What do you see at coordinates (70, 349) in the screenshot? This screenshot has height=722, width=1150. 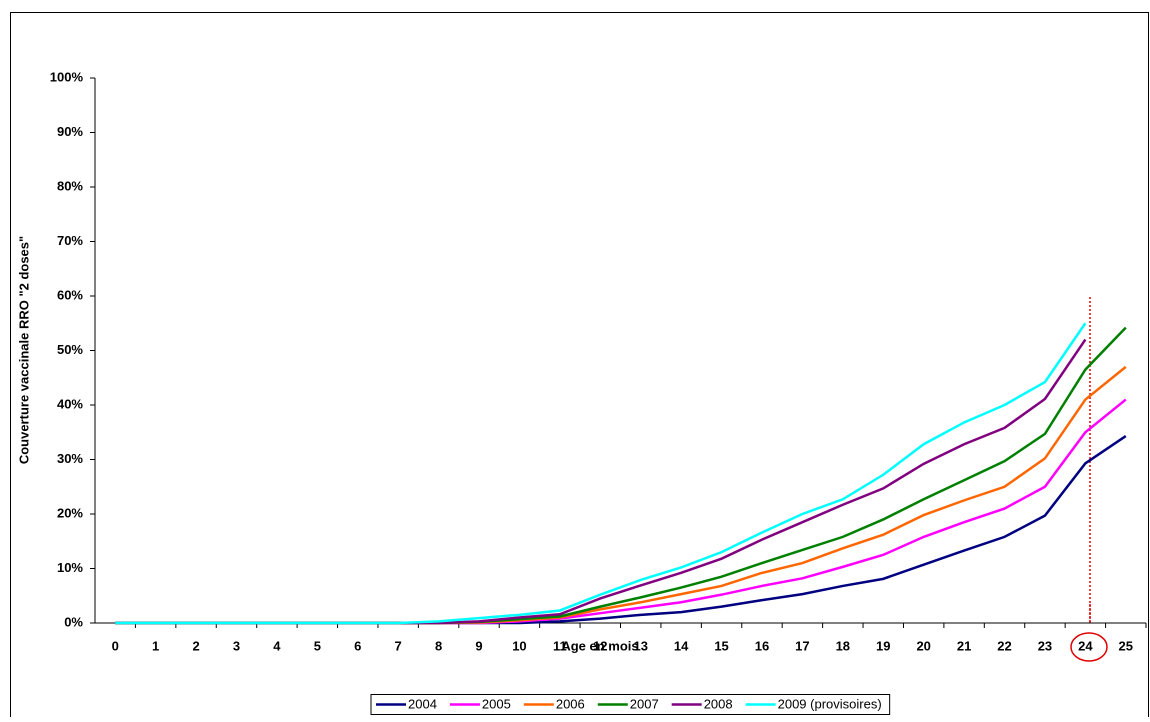 I see `y-tick-label: 50%` at bounding box center [70, 349].